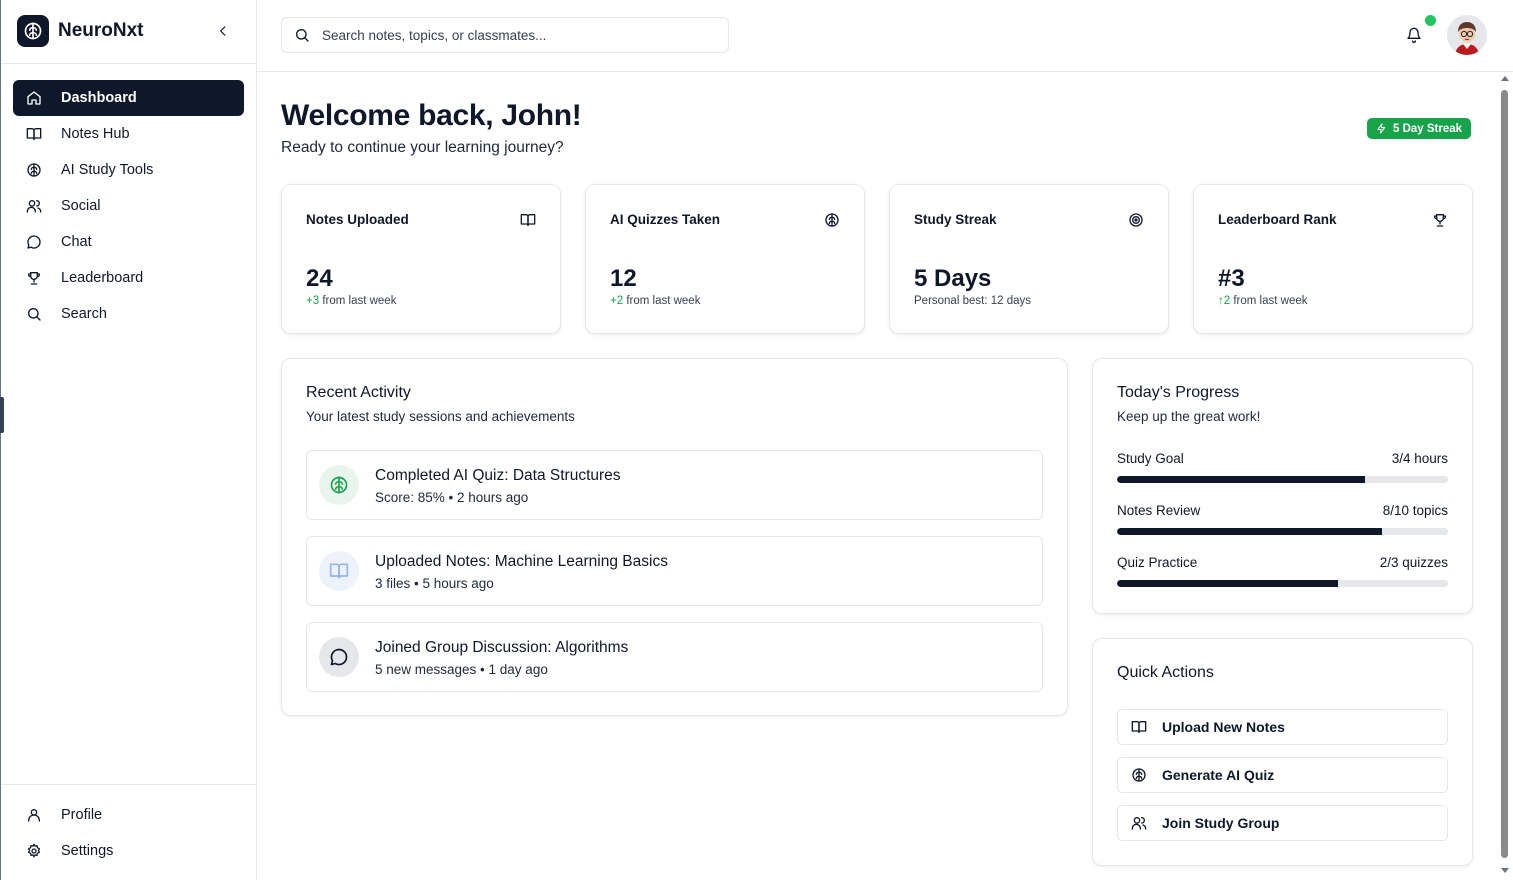  I want to click on activity-meta: 5 new messages • 1 day ago, so click(461, 669).